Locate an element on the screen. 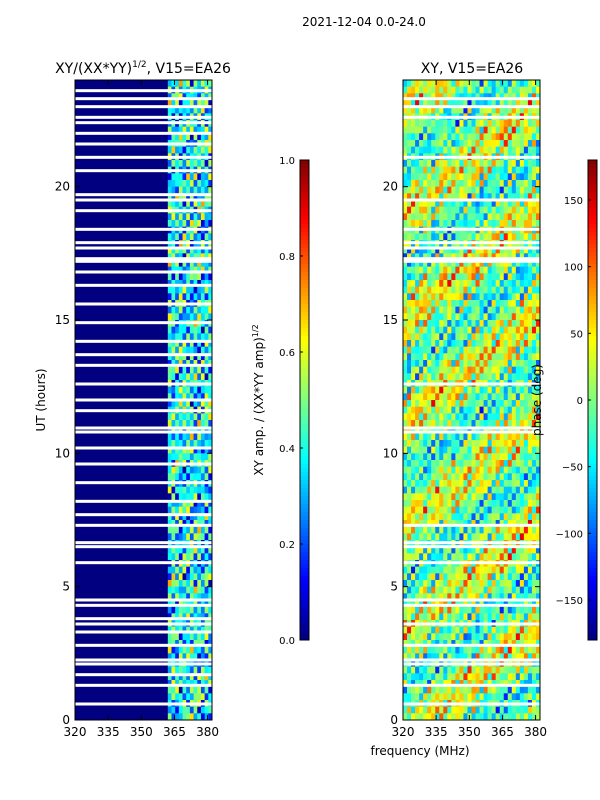 The width and height of the screenshot is (600, 800). colorbar-tick-label: 50 is located at coordinates (576, 334).